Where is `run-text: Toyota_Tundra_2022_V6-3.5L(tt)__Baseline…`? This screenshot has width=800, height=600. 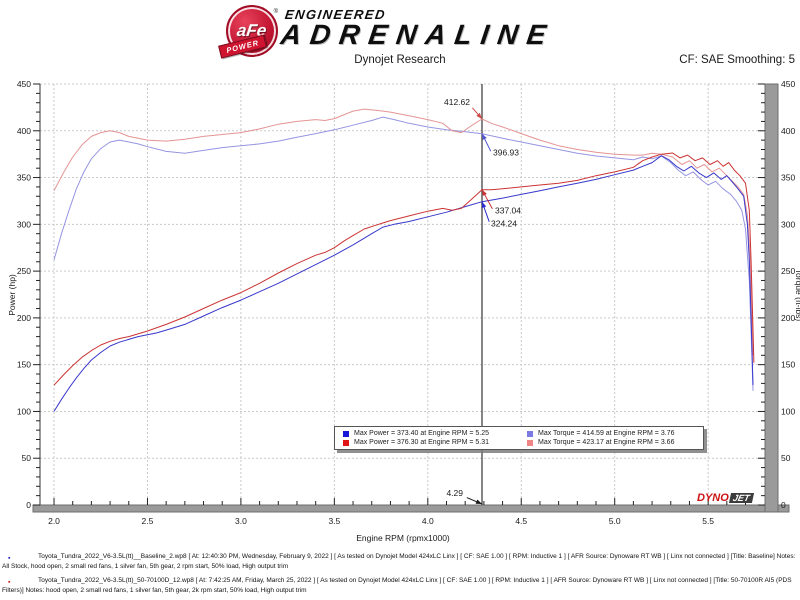 run-text: Toyota_Tundra_2022_V6-3.5L(tt)__Baseline… is located at coordinates (399, 562).